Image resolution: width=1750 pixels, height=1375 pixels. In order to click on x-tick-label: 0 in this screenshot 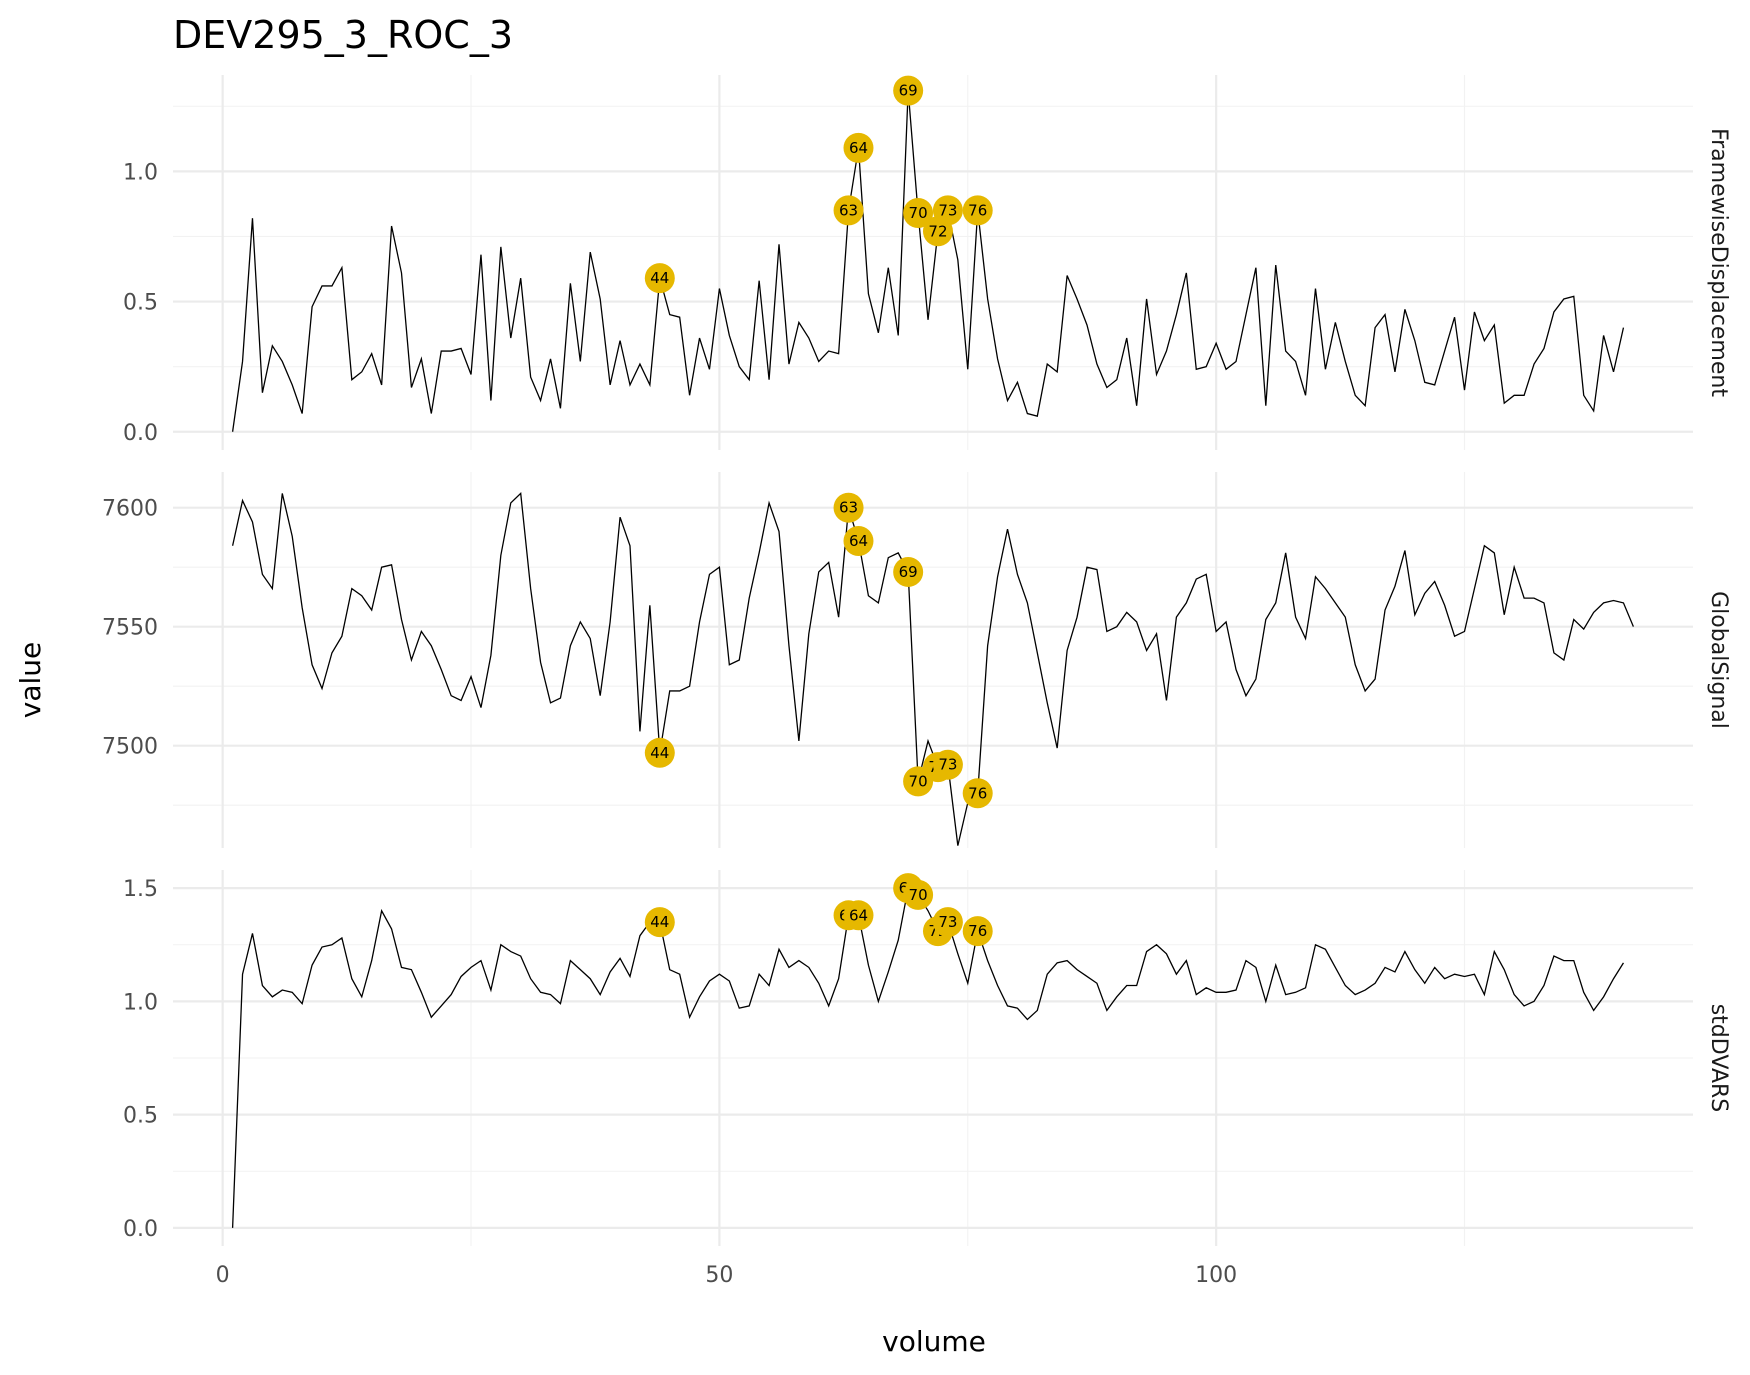, I will do `click(223, 1275)`.